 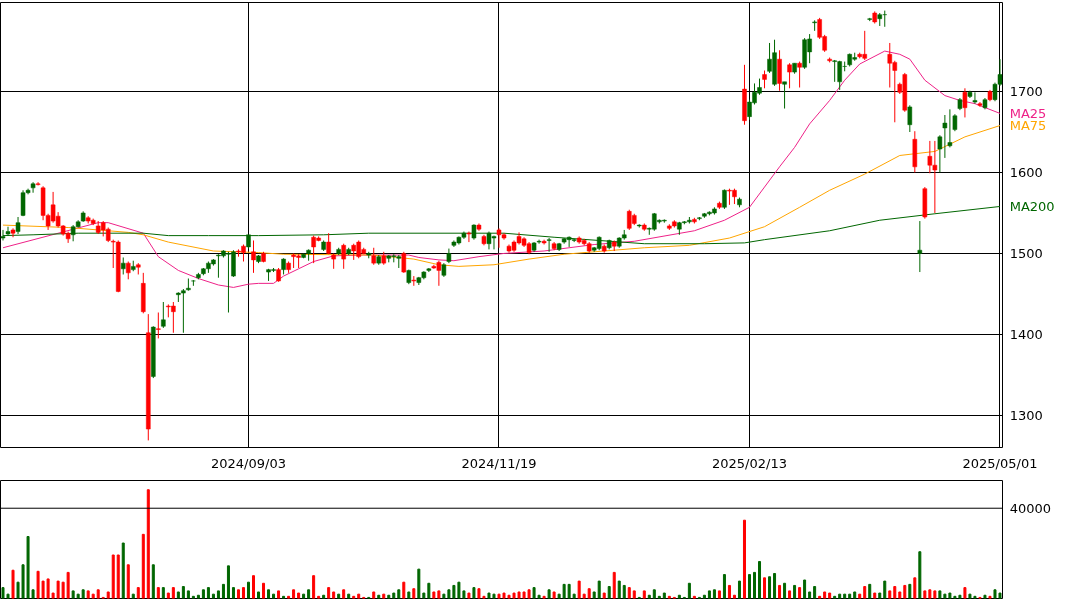 I want to click on y-tick-label: 1600, so click(x=1026, y=172).